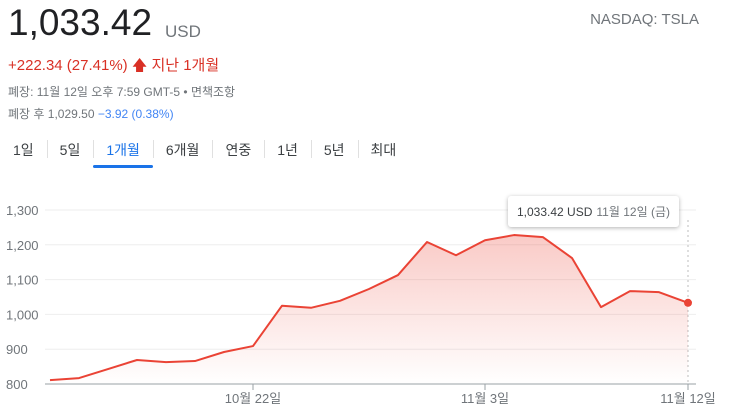 This screenshot has height=417, width=730. Describe the element at coordinates (22, 314) in the screenshot. I see `y-tick-label: 1,000` at that location.